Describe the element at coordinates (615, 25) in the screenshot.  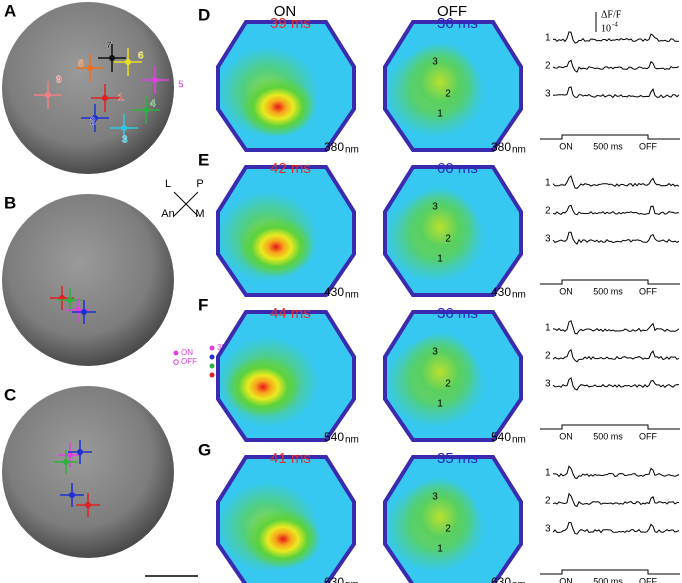
I see `scale-exponent: -4` at that location.